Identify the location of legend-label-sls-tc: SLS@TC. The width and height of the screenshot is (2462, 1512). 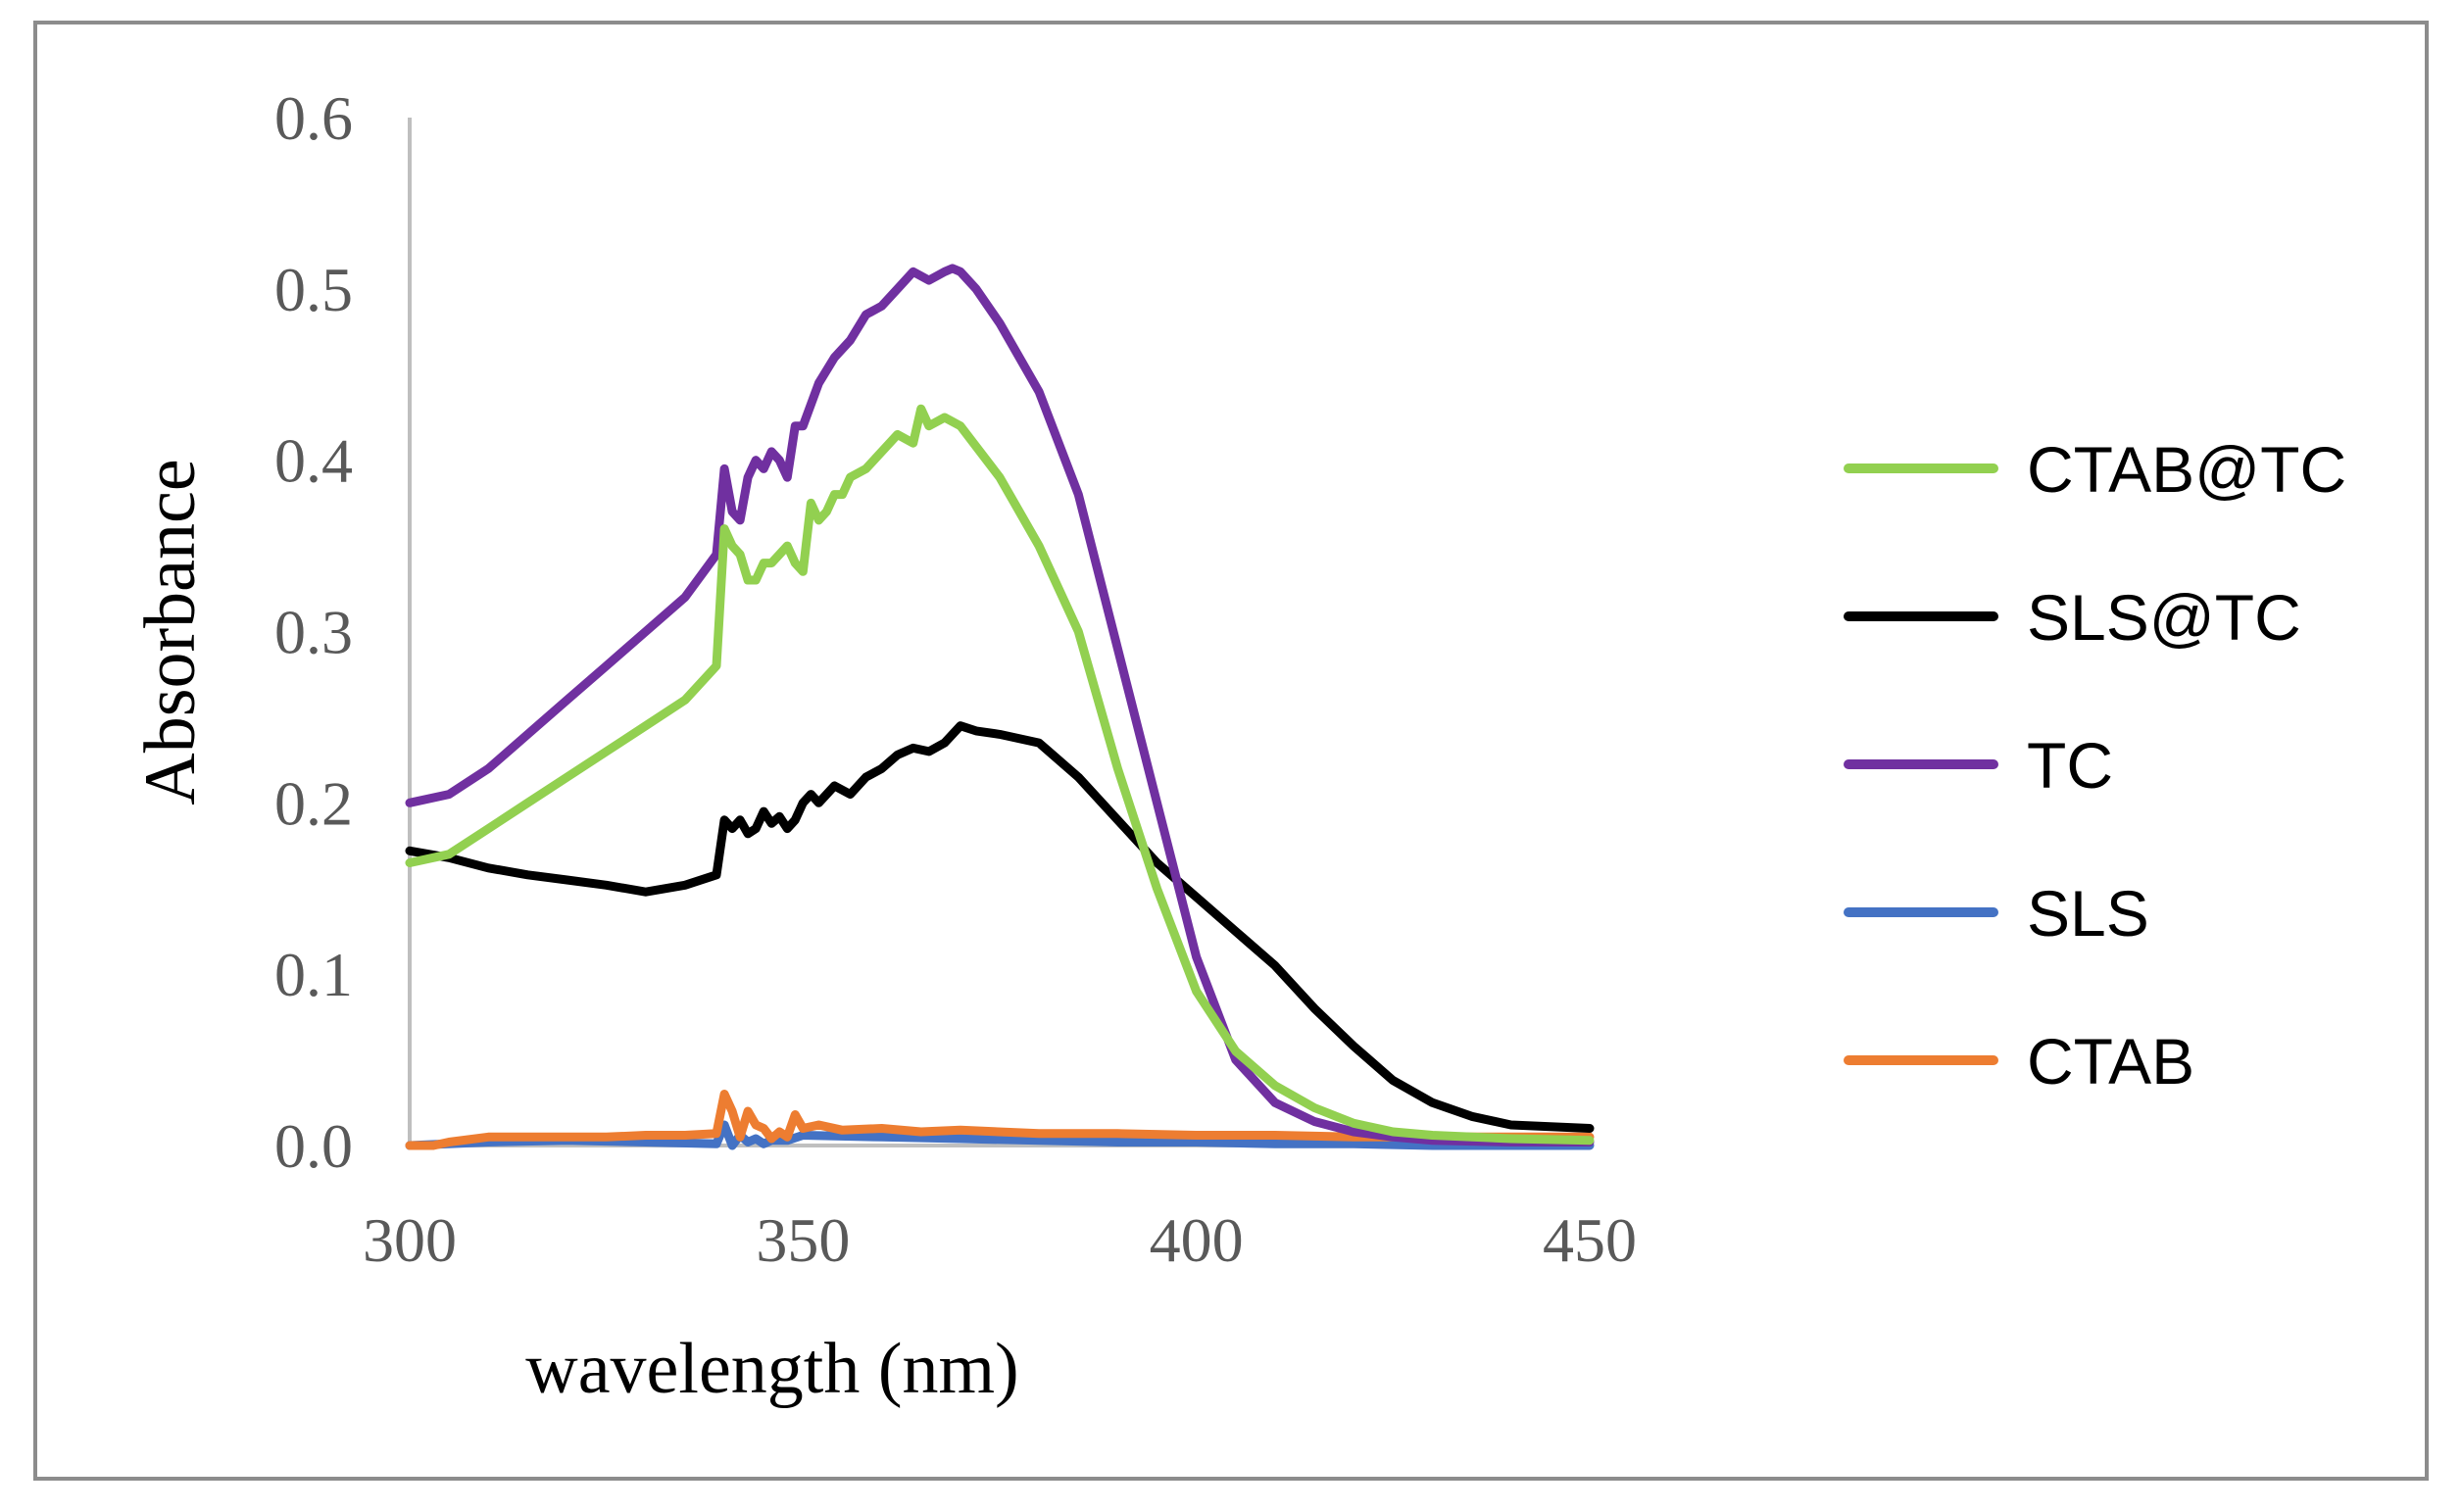
(2164, 617).